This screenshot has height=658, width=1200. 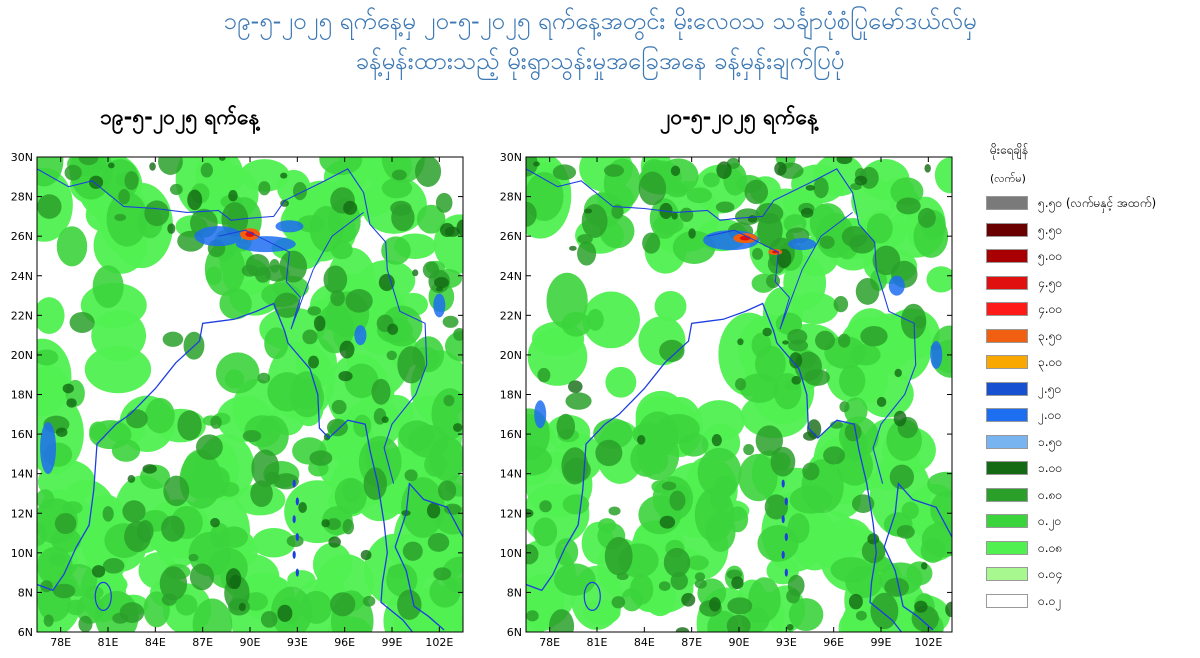 What do you see at coordinates (60, 642) in the screenshot?
I see `lon-tick-label: 78E` at bounding box center [60, 642].